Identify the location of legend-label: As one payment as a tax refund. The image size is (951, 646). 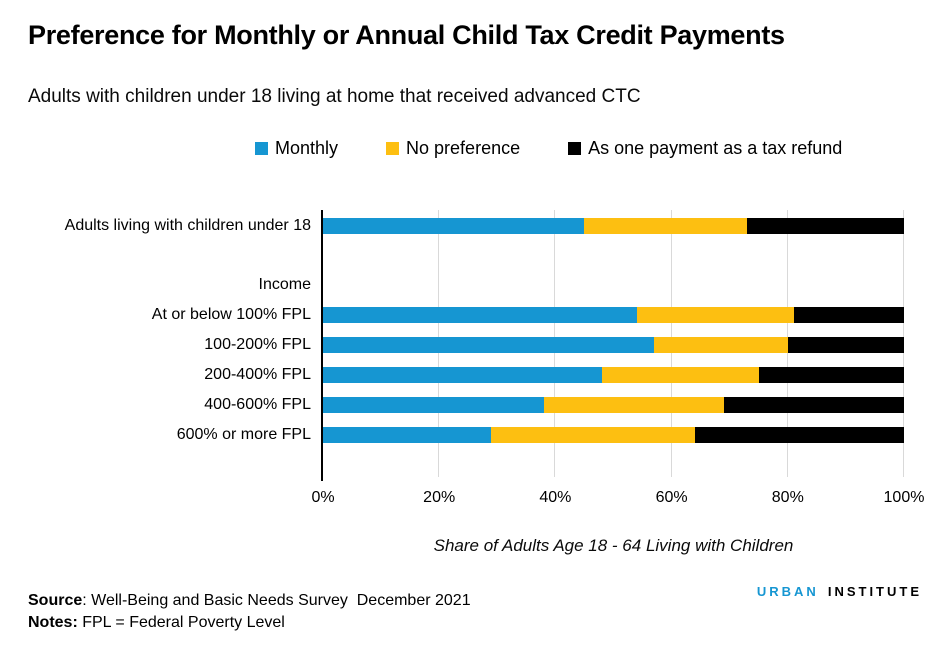
(715, 148).